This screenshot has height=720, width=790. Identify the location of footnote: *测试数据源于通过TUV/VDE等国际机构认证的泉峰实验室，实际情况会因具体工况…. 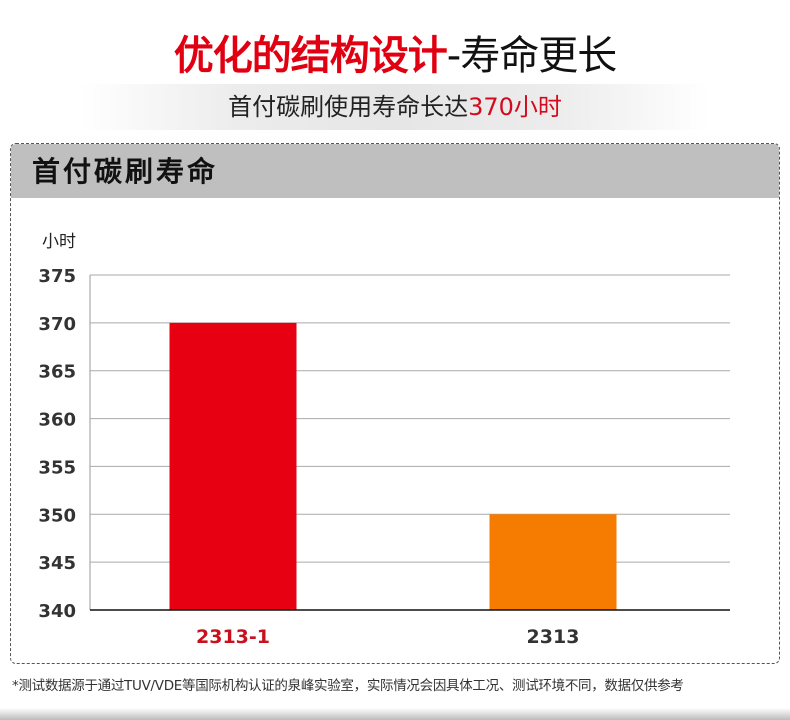
(348, 686).